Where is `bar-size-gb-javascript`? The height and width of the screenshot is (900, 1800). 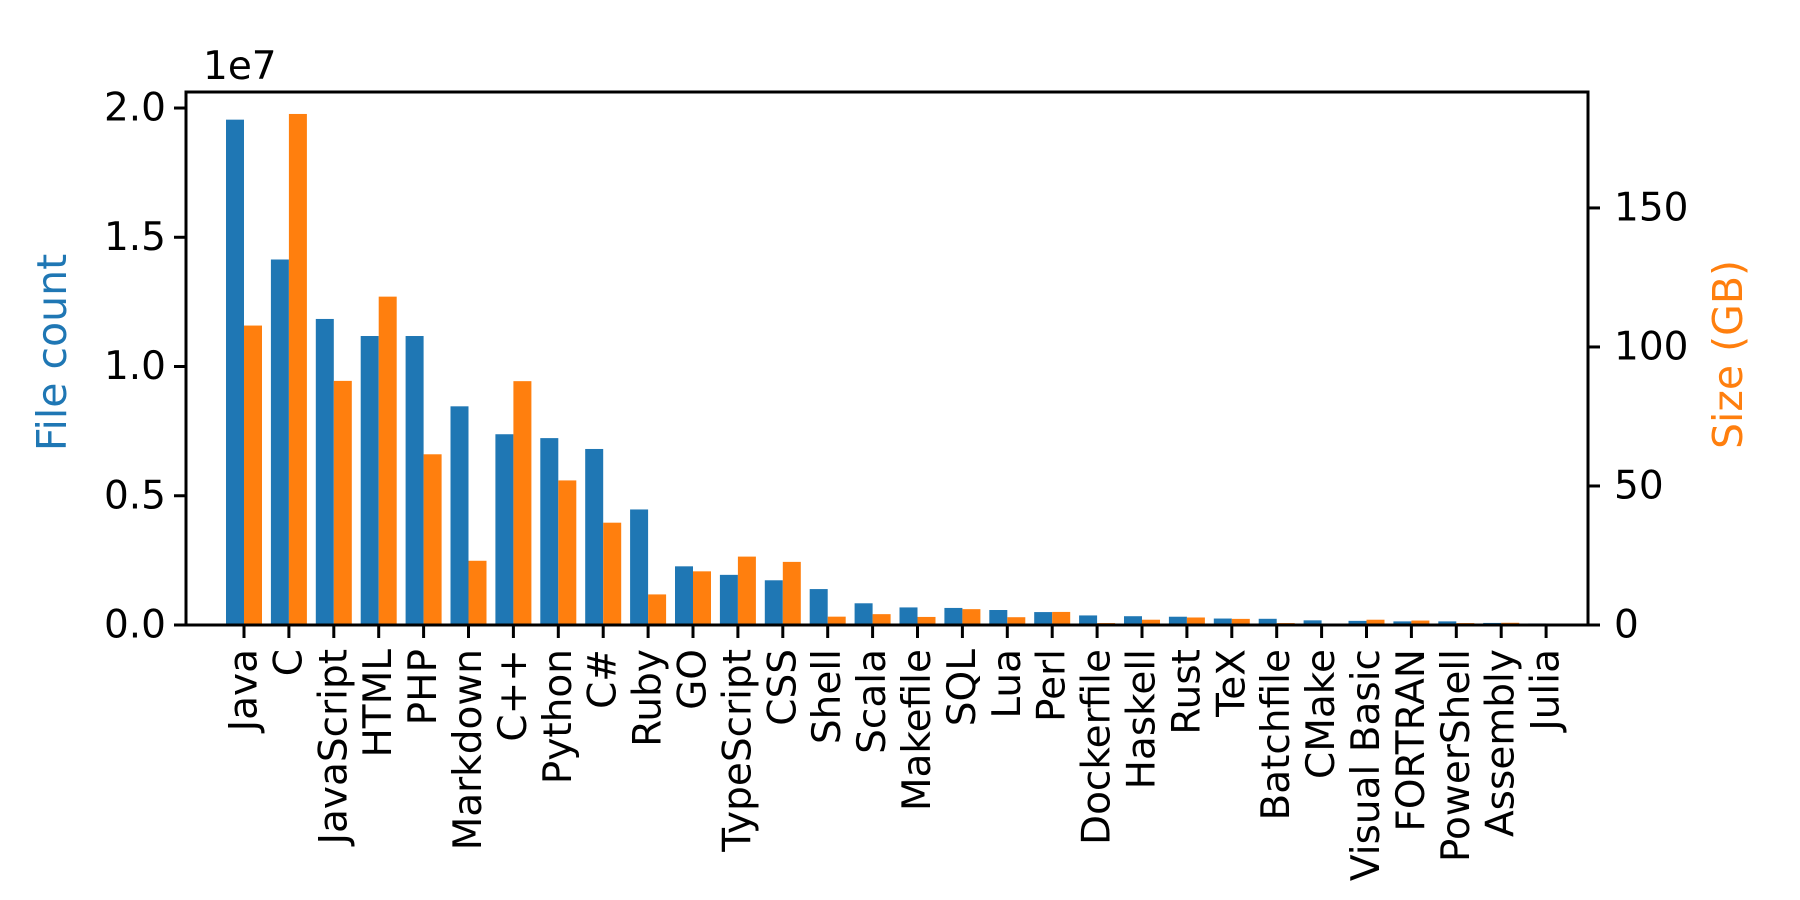
bar-size-gb-javascript is located at coordinates (342, 502).